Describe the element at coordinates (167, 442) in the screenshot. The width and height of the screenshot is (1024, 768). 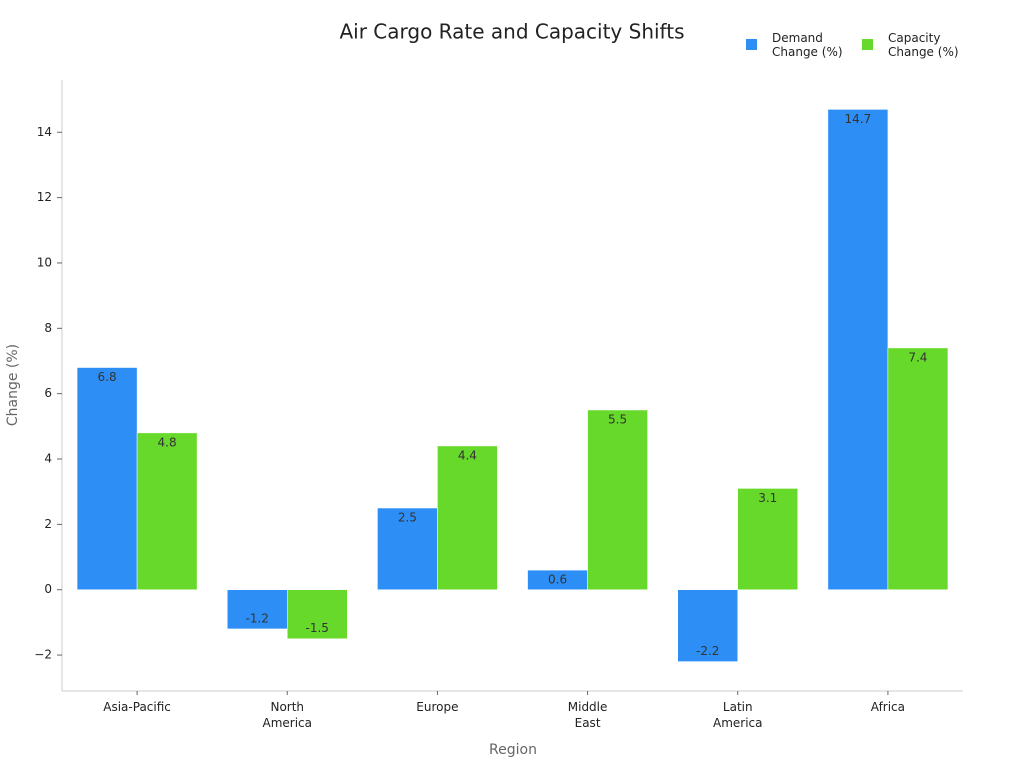
I see `data-label: 4.8` at that location.